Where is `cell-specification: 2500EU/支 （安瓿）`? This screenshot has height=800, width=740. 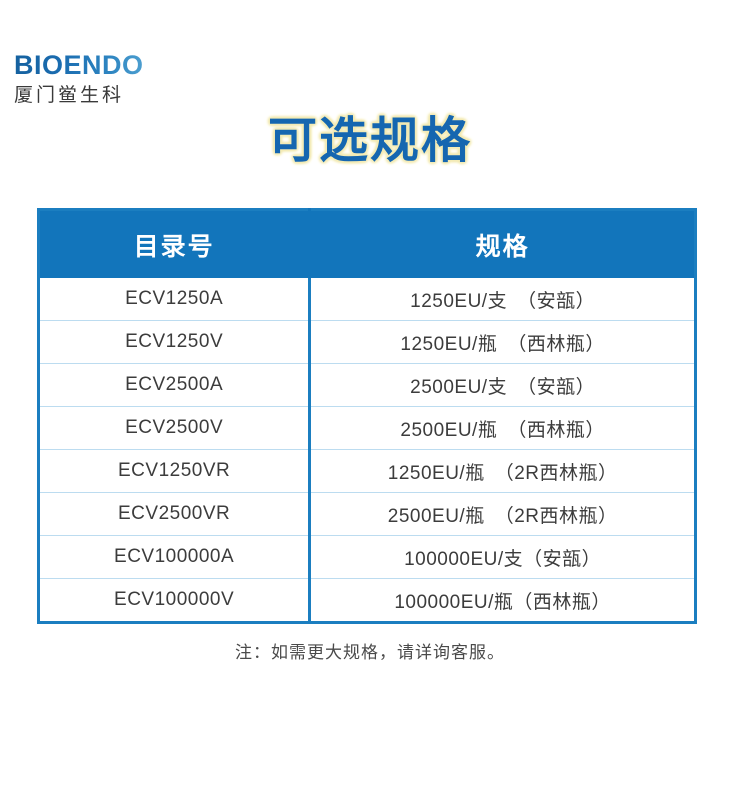 cell-specification: 2500EU/支 （安瓿） is located at coordinates (502, 385).